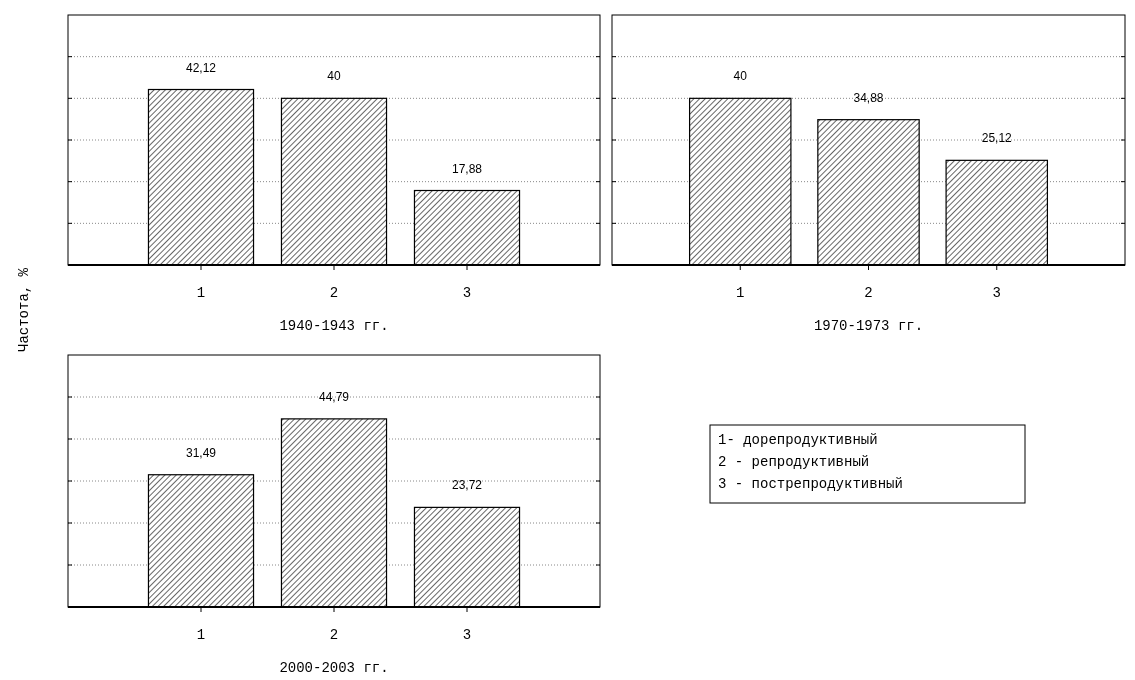 This screenshot has height=680, width=1135. Describe the element at coordinates (201, 452) in the screenshot. I see `data-label: 31,49` at that location.